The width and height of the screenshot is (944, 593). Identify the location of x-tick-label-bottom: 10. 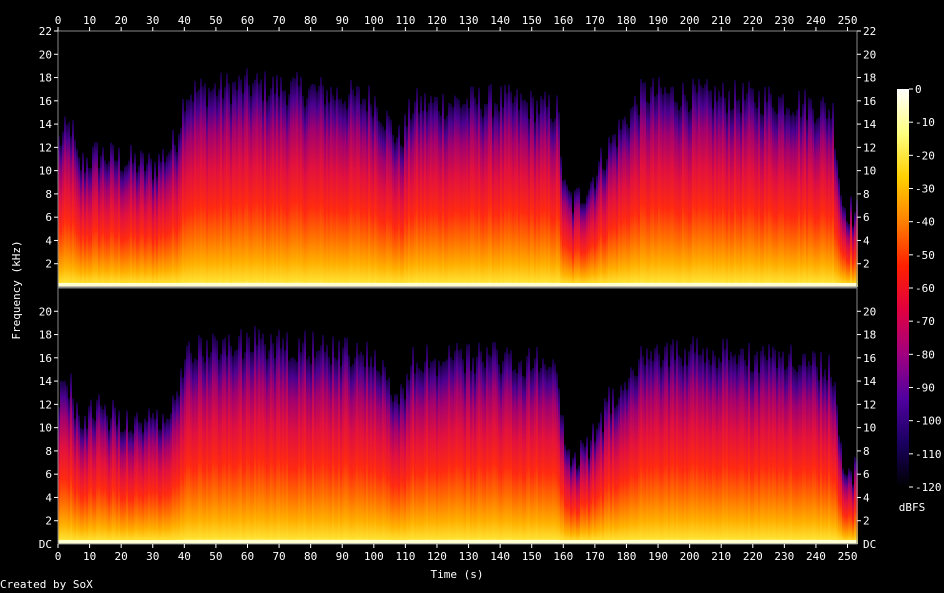
(89, 556).